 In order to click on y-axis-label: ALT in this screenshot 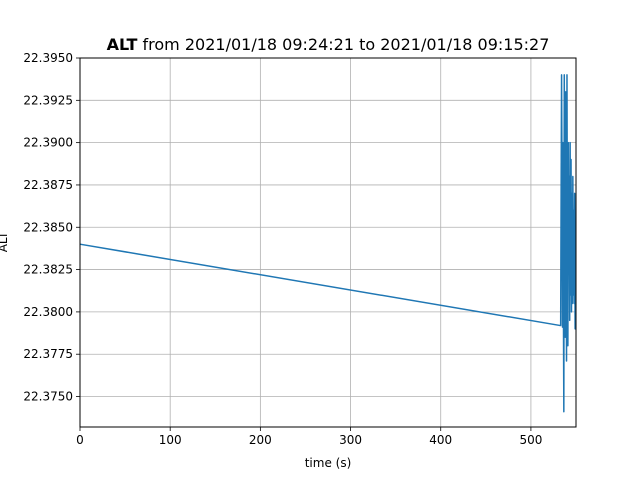, I will do `click(5, 241)`.